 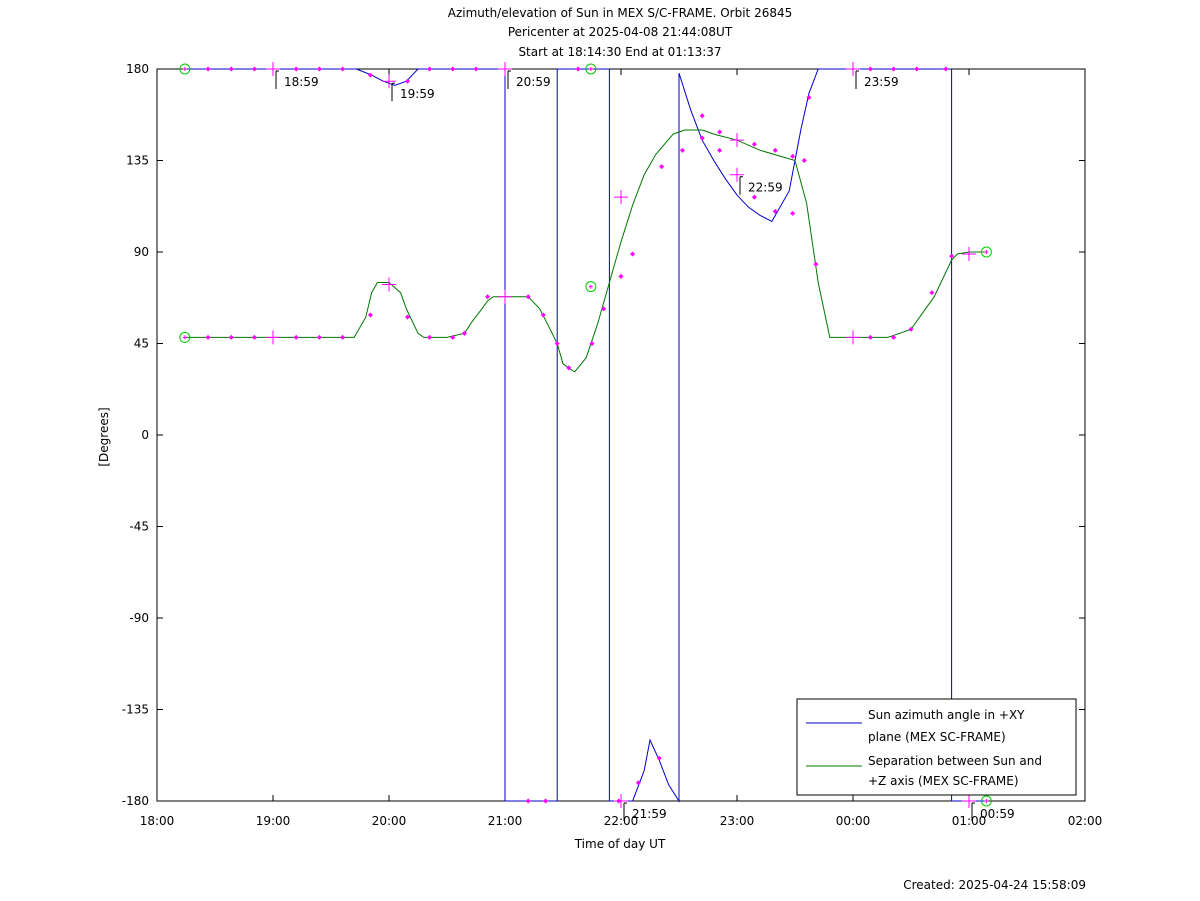 I want to click on hour-label: 20:59, so click(x=533, y=82).